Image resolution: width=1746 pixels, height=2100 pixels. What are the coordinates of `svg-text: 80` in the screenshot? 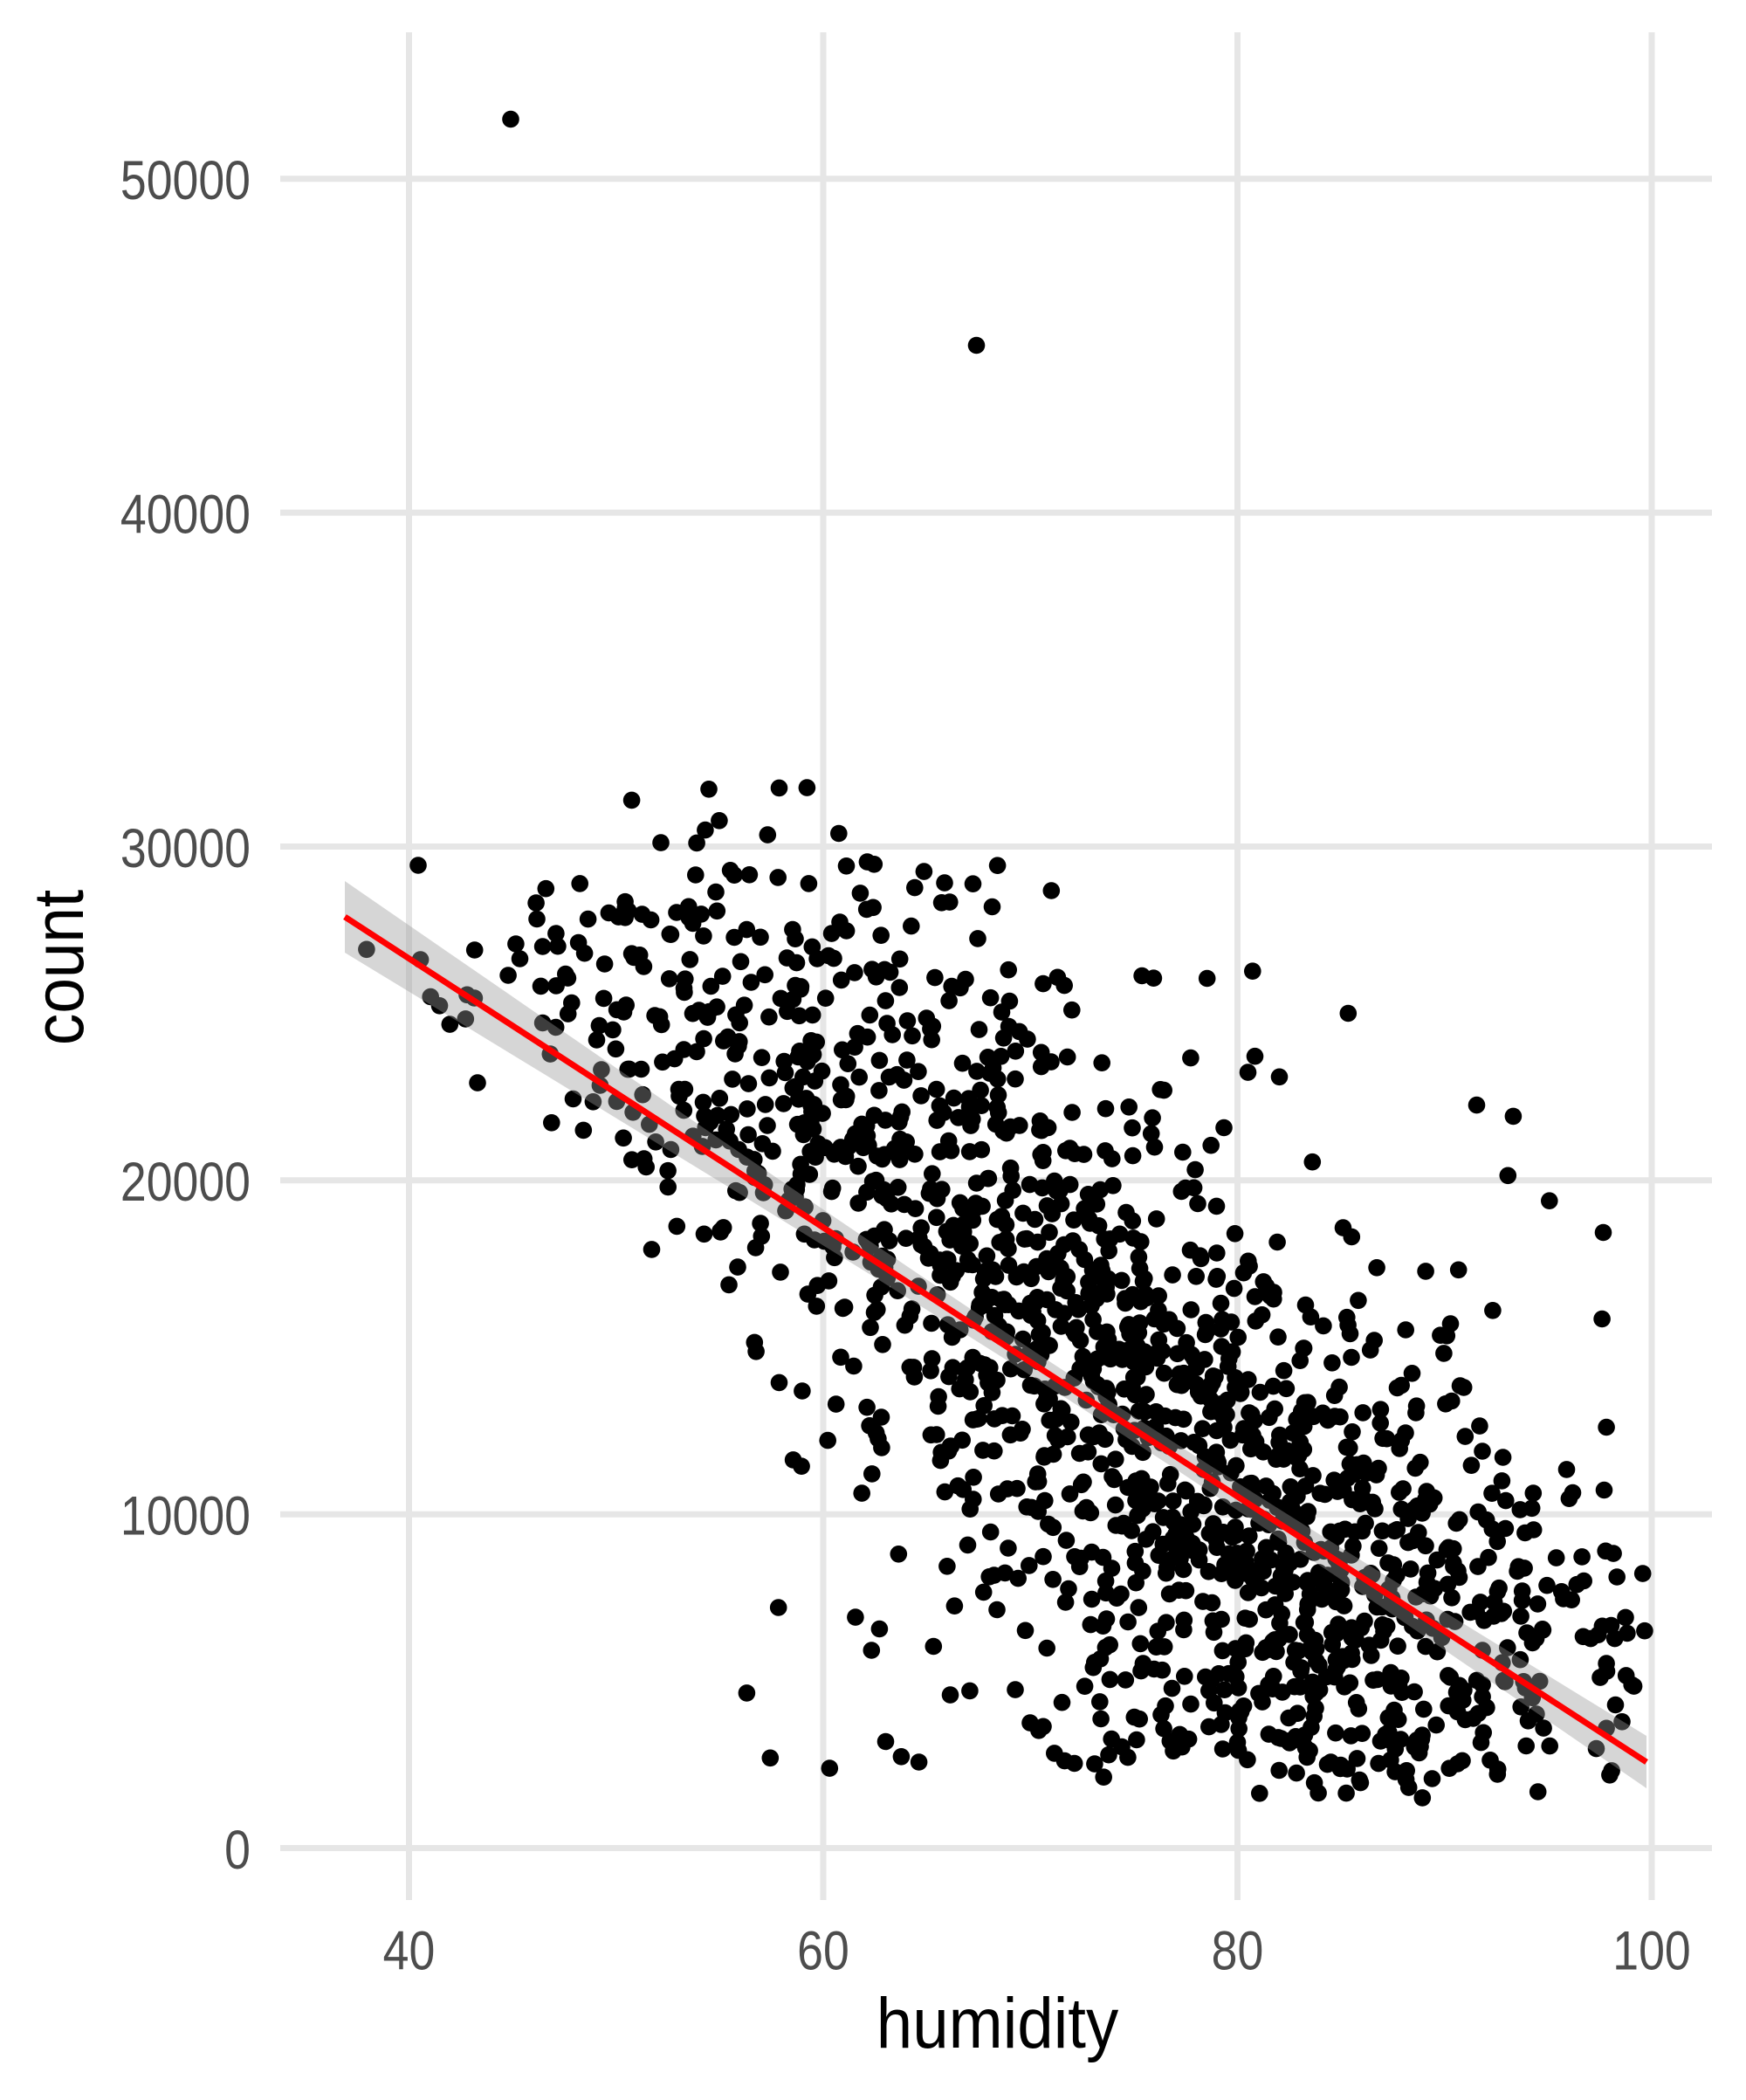 It's located at (1238, 1950).